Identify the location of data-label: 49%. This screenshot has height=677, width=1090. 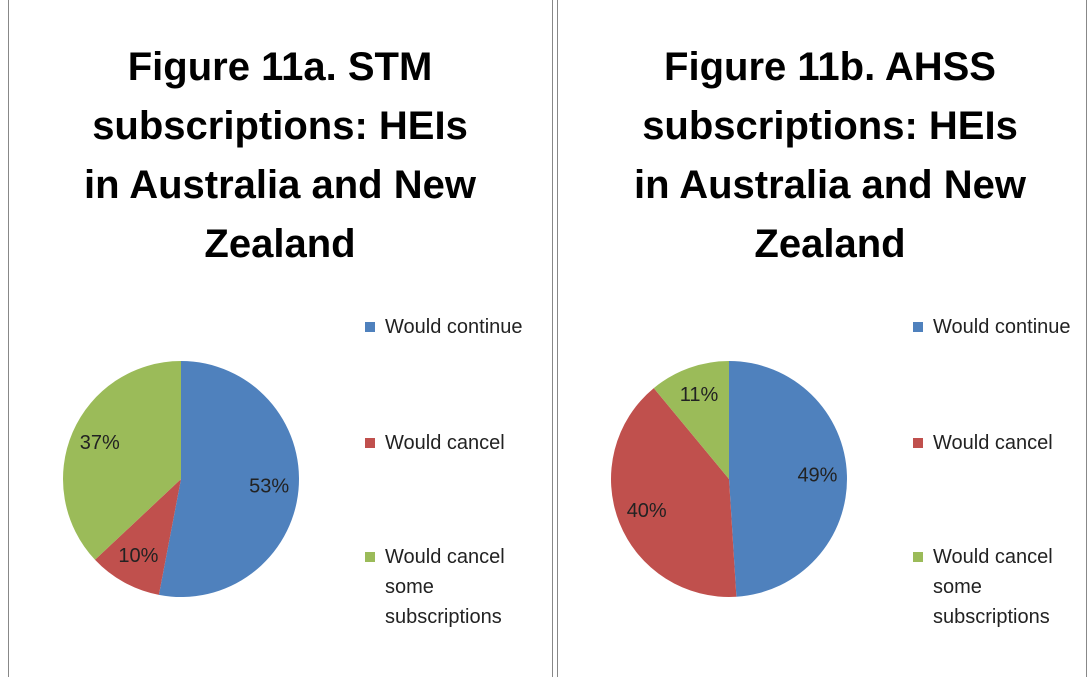
(817, 476).